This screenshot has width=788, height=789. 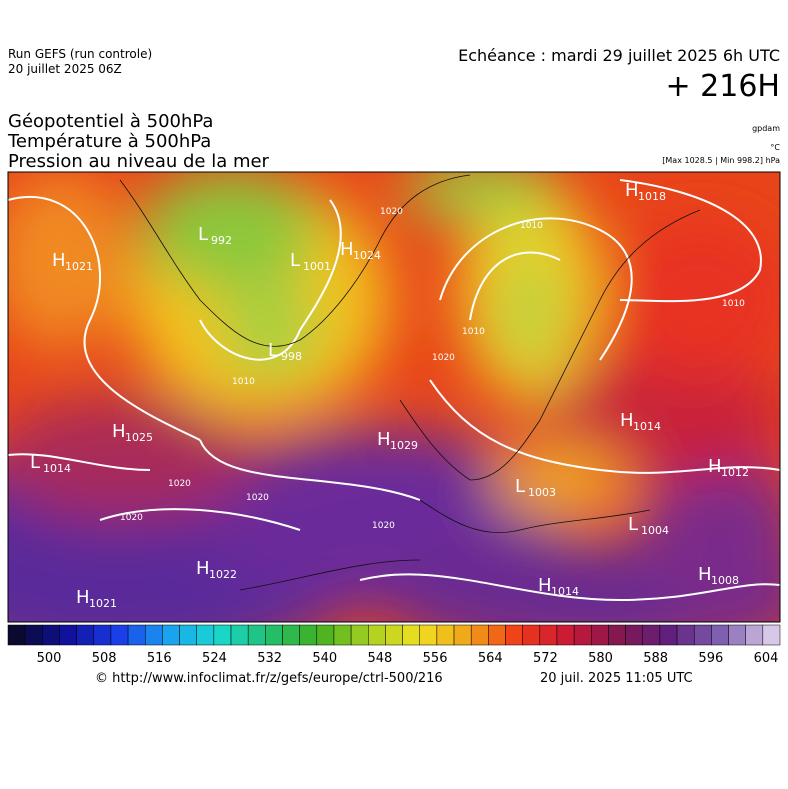 What do you see at coordinates (619, 55) in the screenshot?
I see `valid-time: Echéance : mardi 29 juillet 2025 6h UTC` at bounding box center [619, 55].